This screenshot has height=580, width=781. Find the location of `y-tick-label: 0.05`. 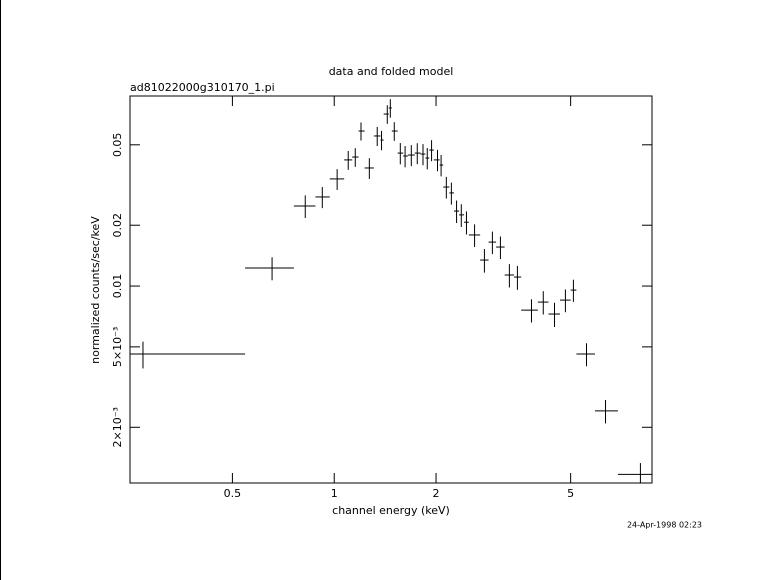

y-tick-label: 0.05 is located at coordinates (117, 145).